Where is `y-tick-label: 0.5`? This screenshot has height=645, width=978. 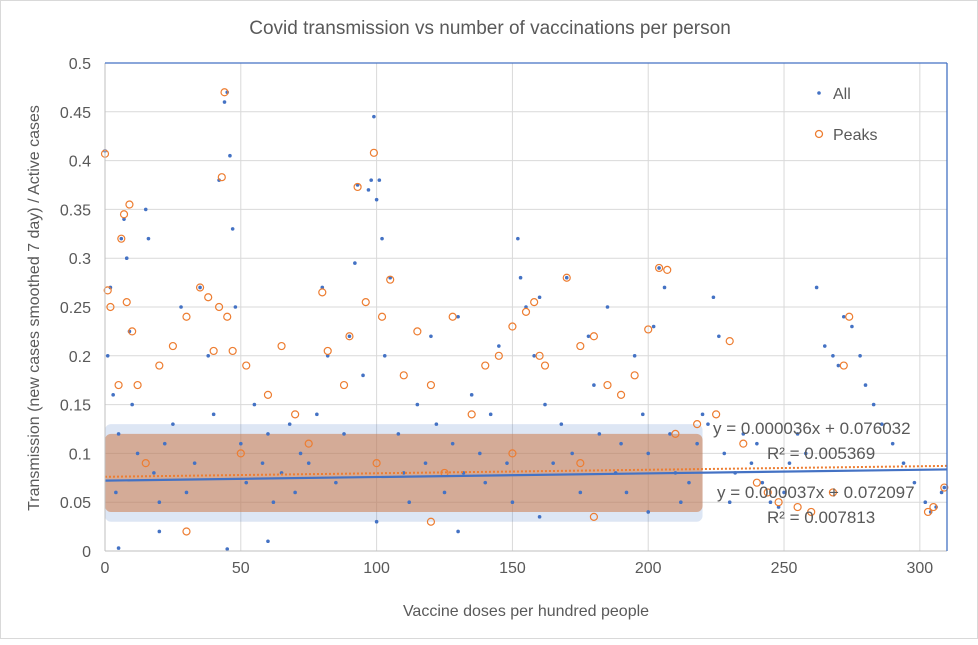 y-tick-label: 0.5 is located at coordinates (80, 64).